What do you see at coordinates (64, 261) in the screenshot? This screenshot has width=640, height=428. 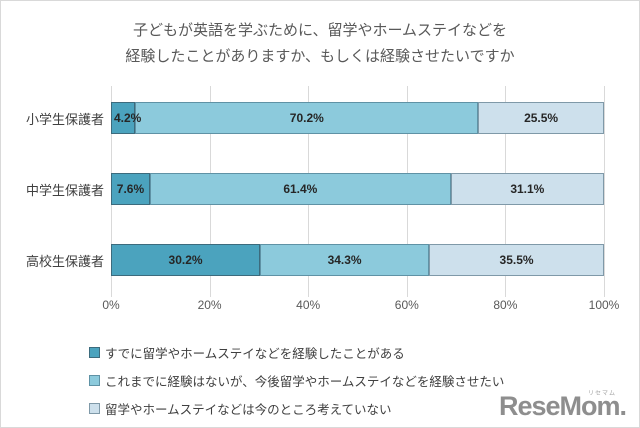 I see `category-label: 高校生保護者` at bounding box center [64, 261].